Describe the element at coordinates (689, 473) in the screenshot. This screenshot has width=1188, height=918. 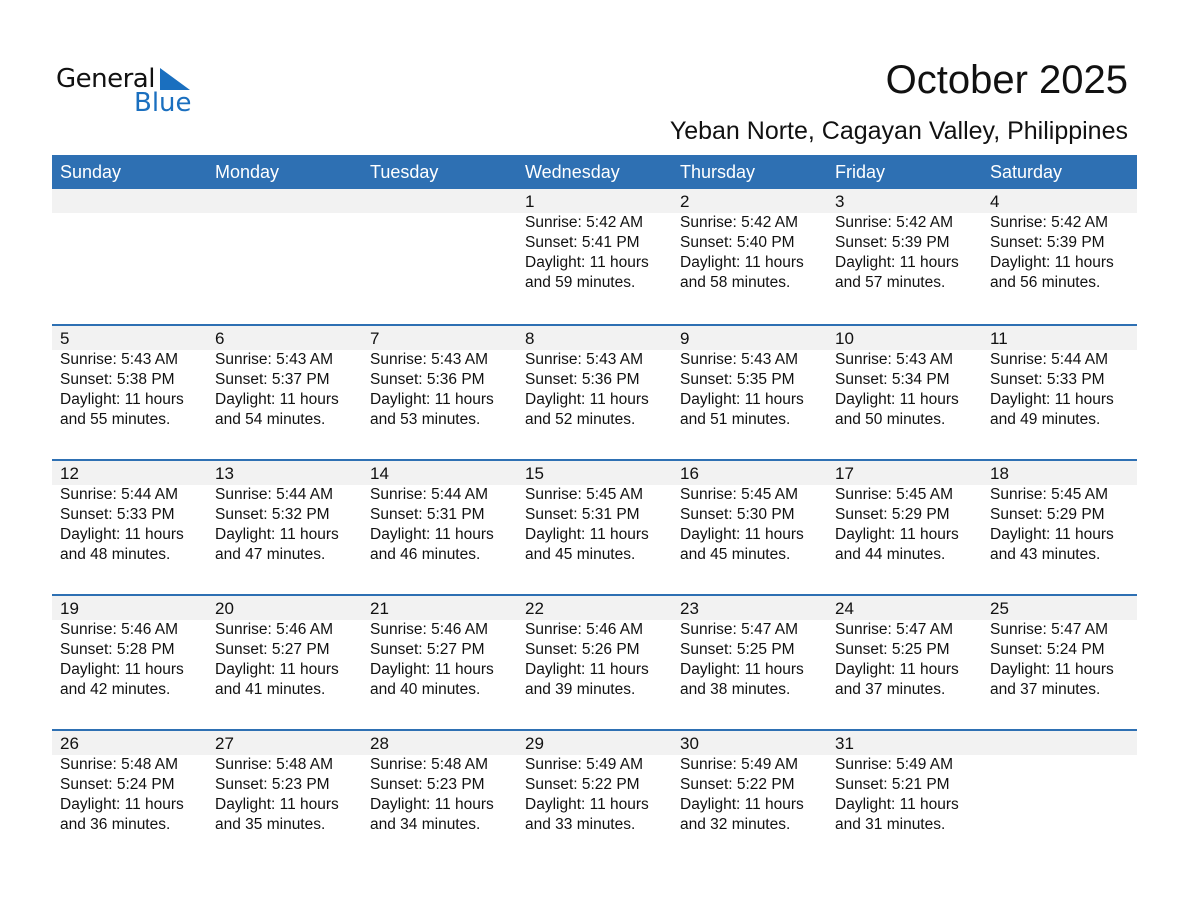
I see `day-number: 16` at that location.